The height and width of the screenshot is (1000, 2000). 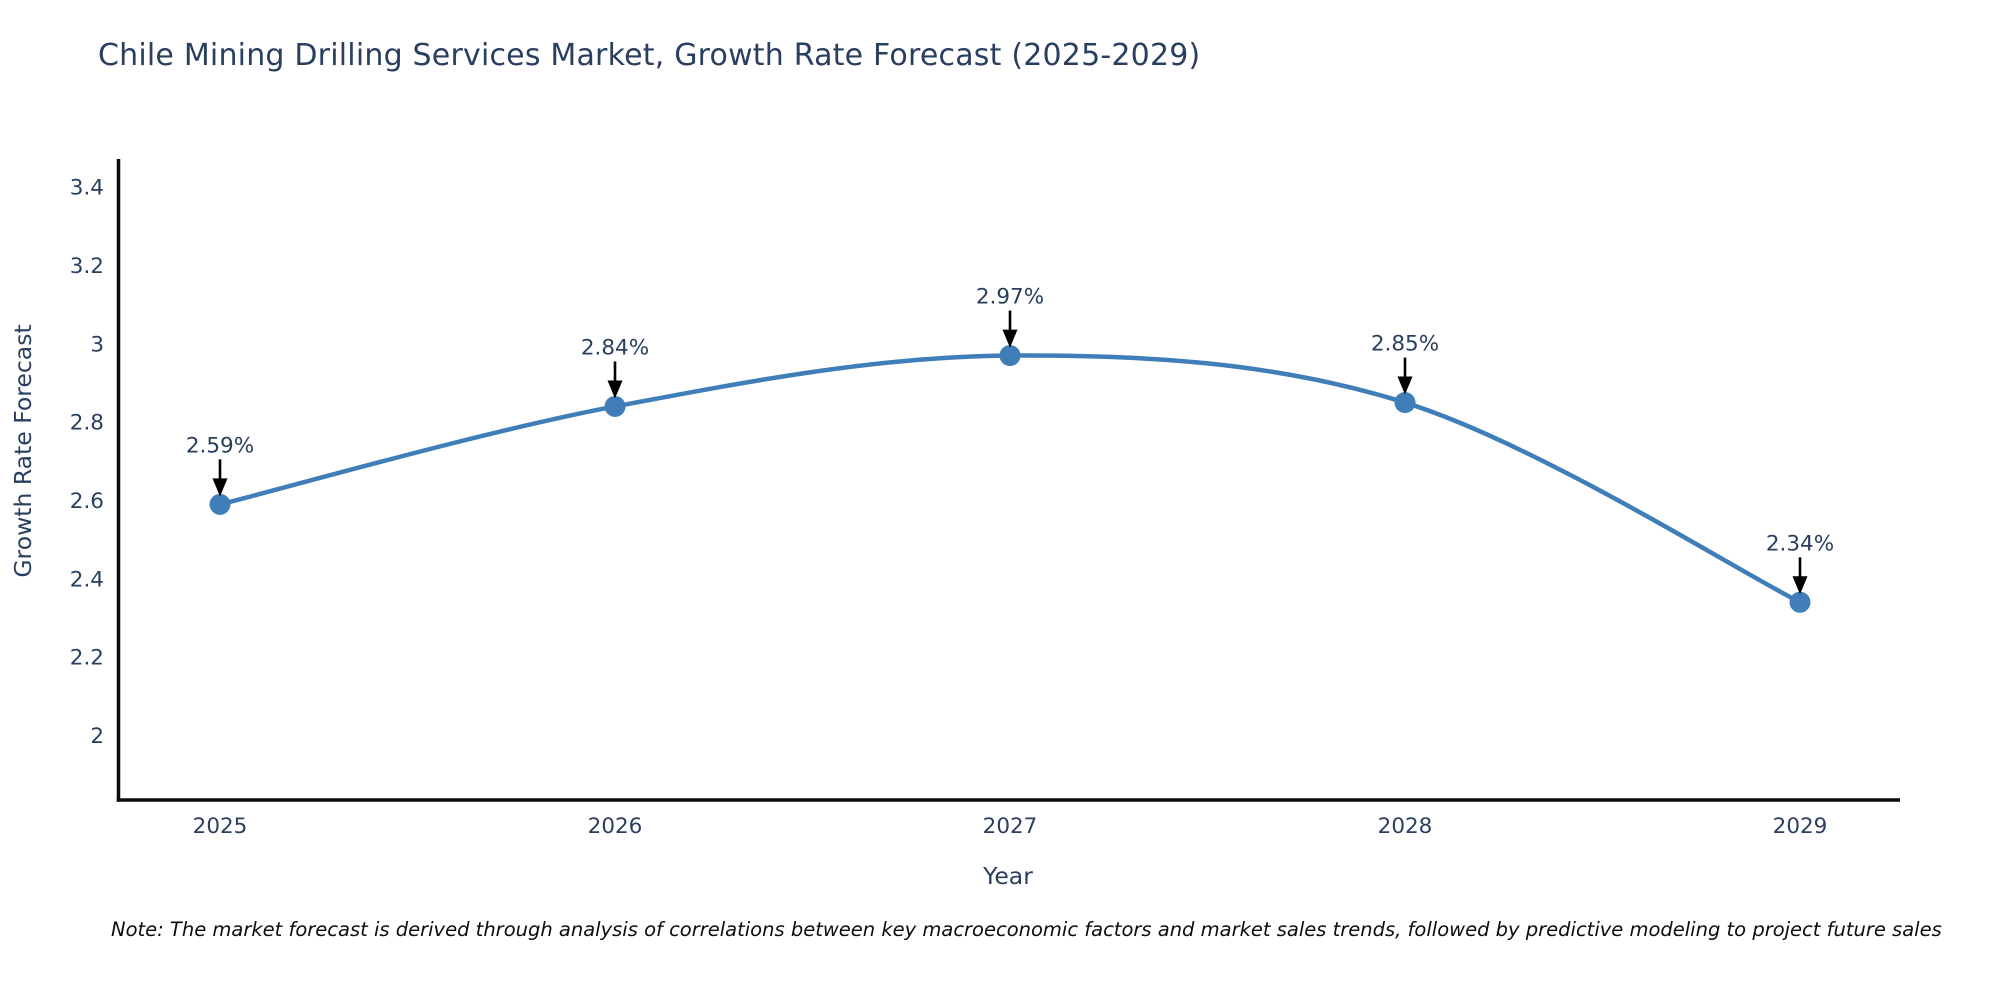 What do you see at coordinates (87, 658) in the screenshot?
I see `y-tick-label: 2.2` at bounding box center [87, 658].